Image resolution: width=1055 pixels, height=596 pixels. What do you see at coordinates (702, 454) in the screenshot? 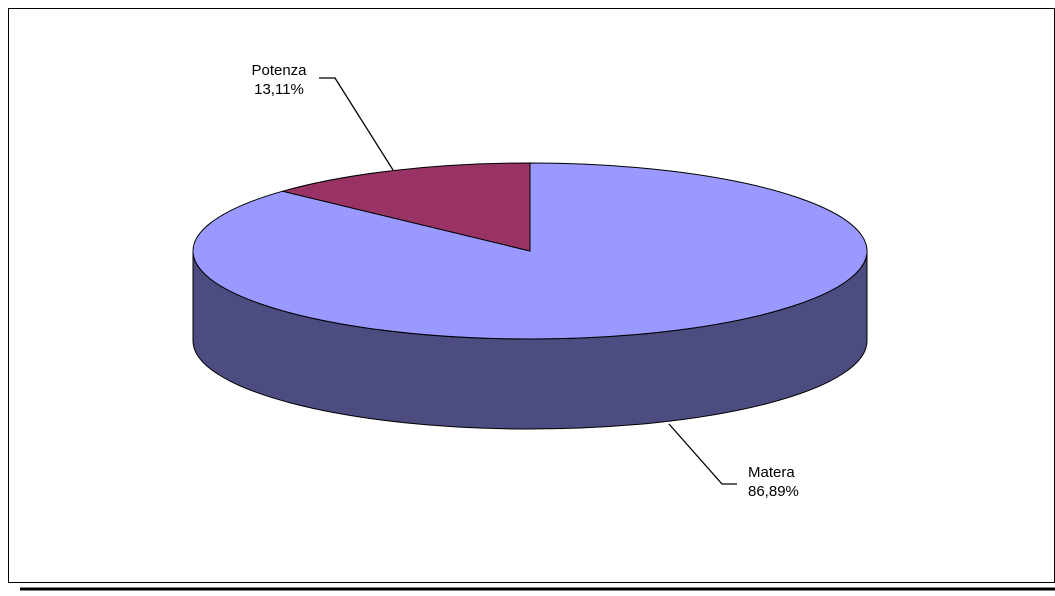
I see `leader-line-matera` at bounding box center [702, 454].